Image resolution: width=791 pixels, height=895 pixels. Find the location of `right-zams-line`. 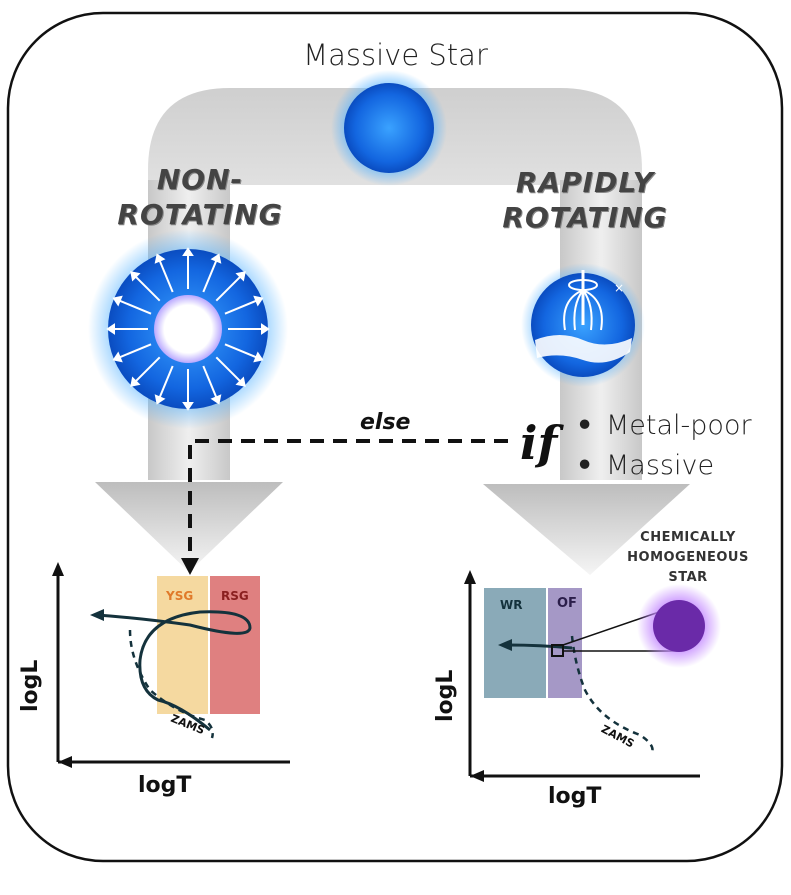

right-zams-line is located at coordinates (612, 694).